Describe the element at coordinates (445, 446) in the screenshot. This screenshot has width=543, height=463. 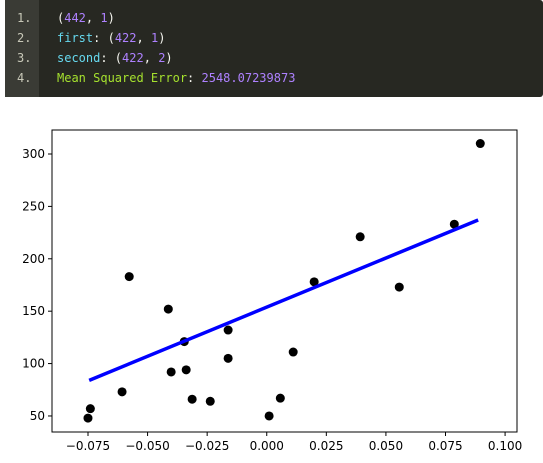
I see `x-tick-label: 0.075` at that location.